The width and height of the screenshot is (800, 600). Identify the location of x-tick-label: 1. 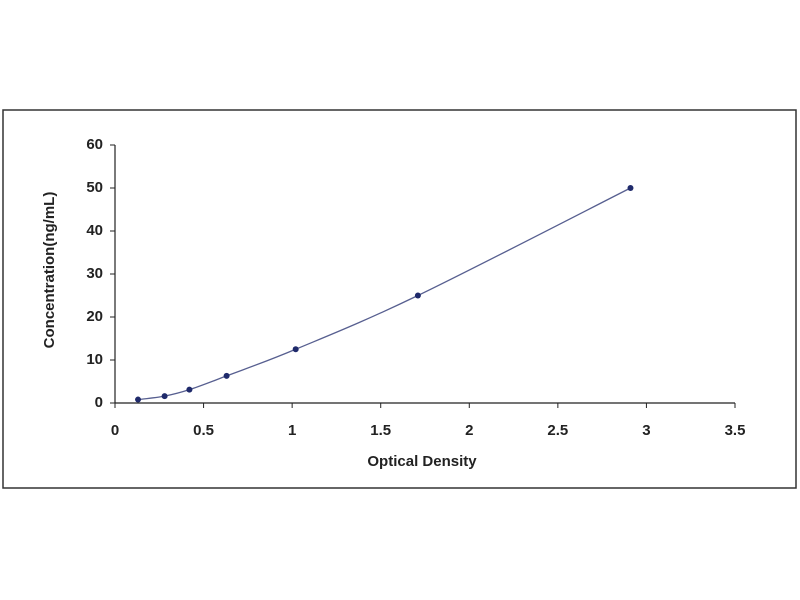
(292, 430).